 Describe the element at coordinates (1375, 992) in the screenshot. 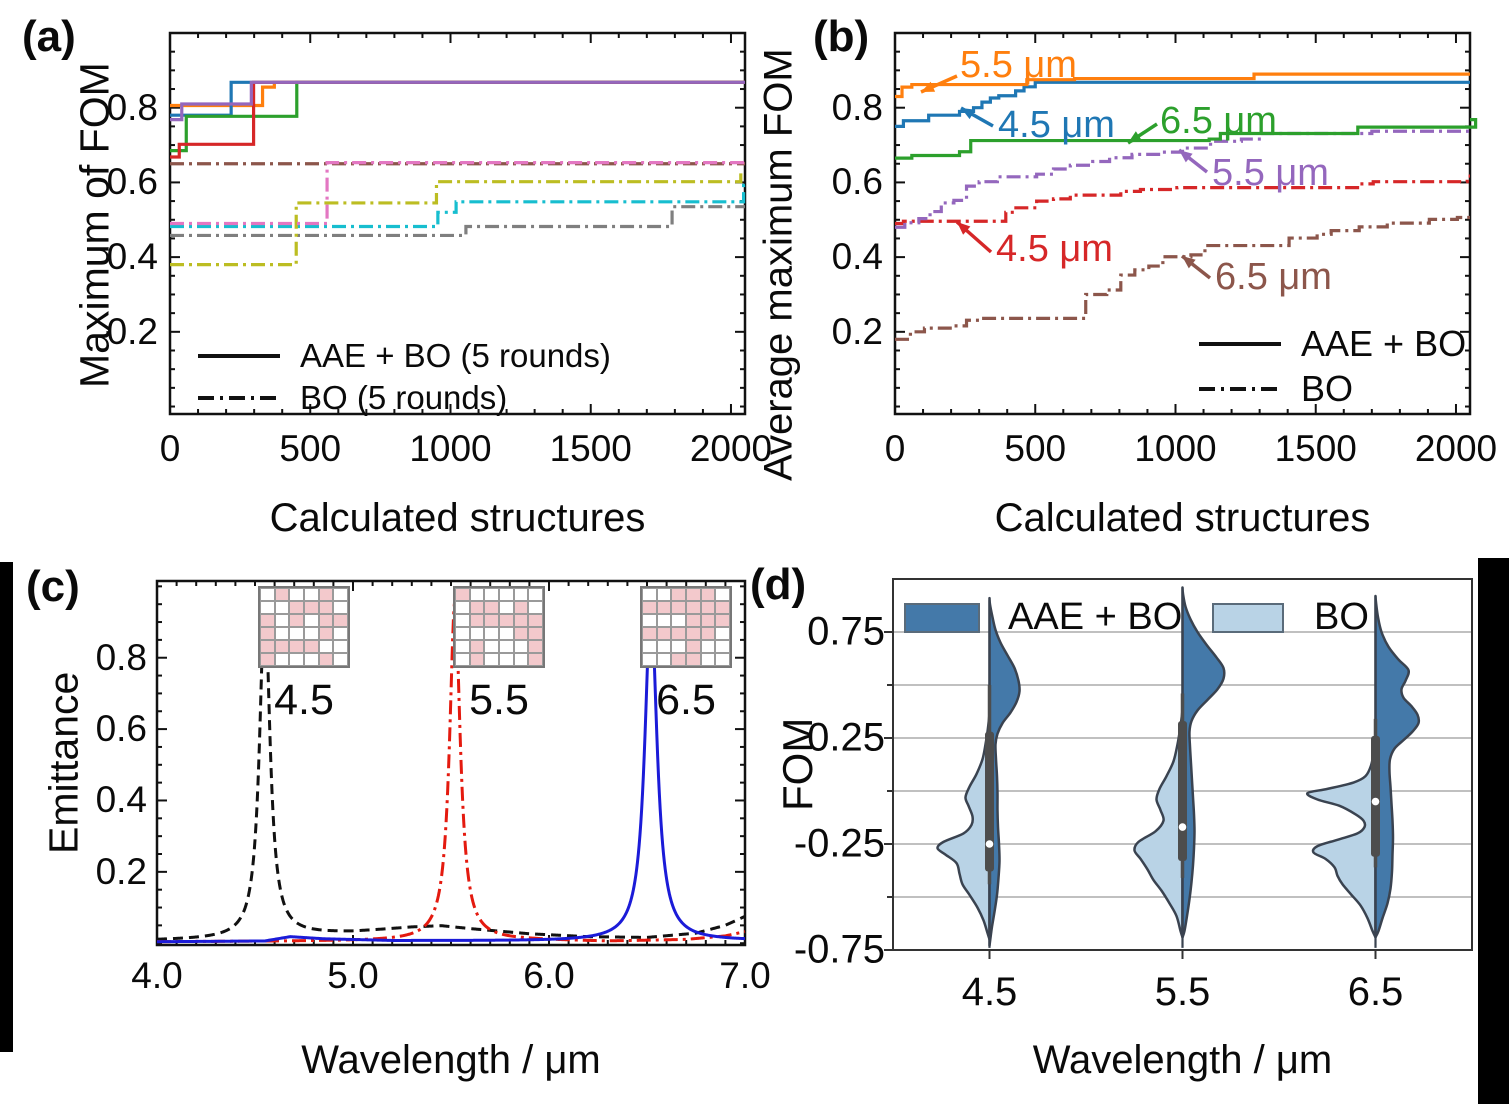

I see `x-tick-label: 6.5` at that location.